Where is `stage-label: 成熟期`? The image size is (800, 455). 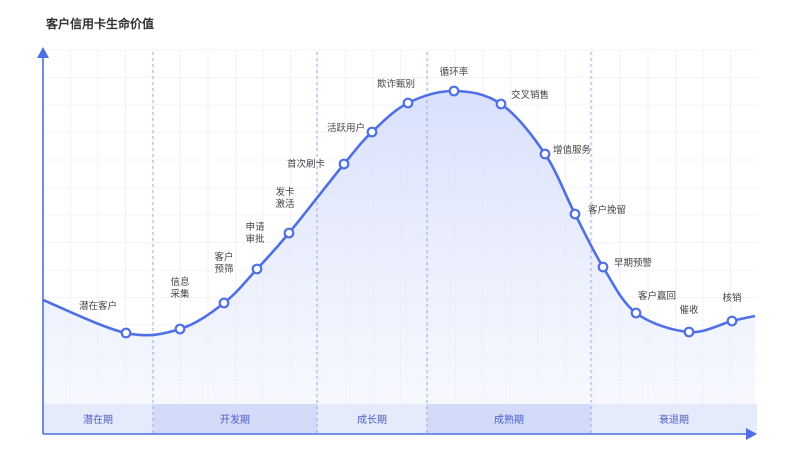
stage-label: 成熟期 is located at coordinates (509, 419).